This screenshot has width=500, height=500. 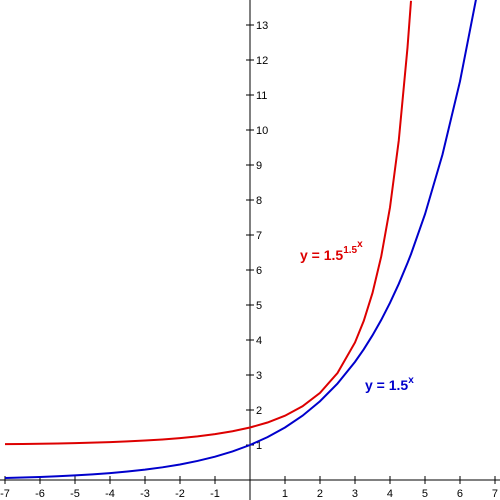 What do you see at coordinates (5, 494) in the screenshot?
I see `x-tick-label: -7` at bounding box center [5, 494].